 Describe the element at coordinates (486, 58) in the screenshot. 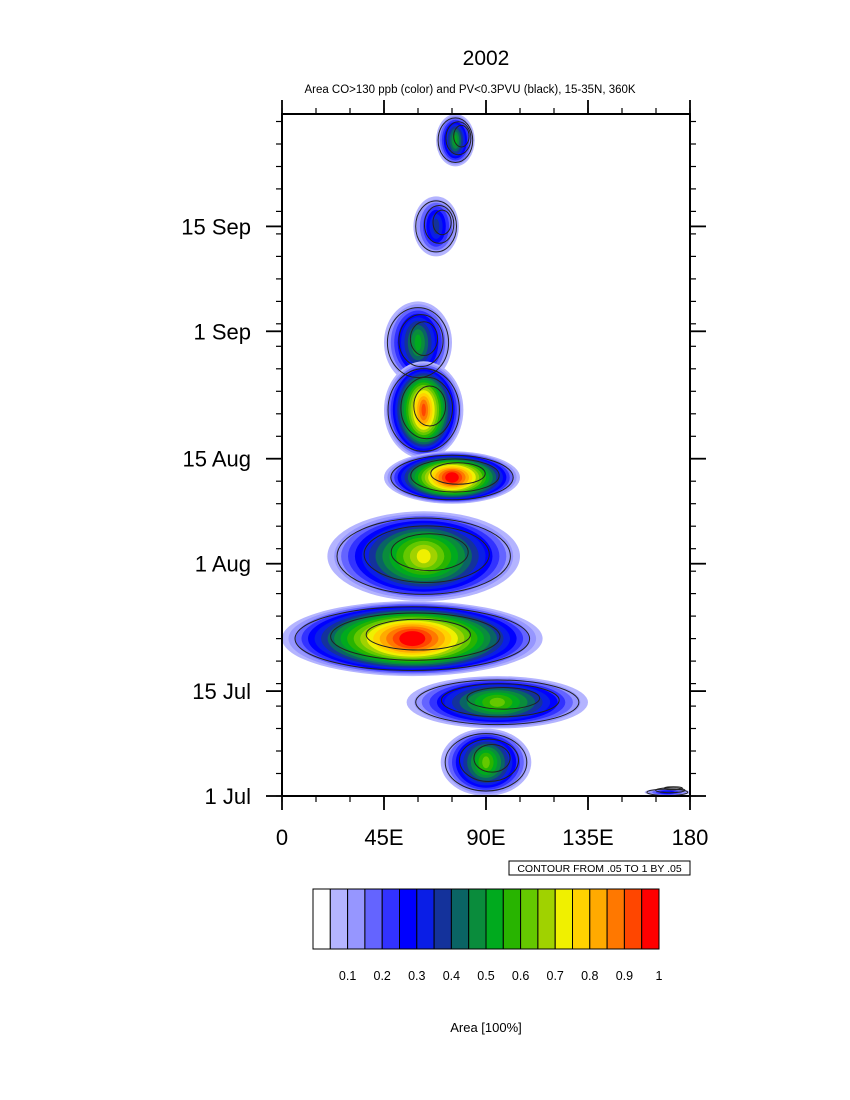

I see `chart-title: 2002` at that location.